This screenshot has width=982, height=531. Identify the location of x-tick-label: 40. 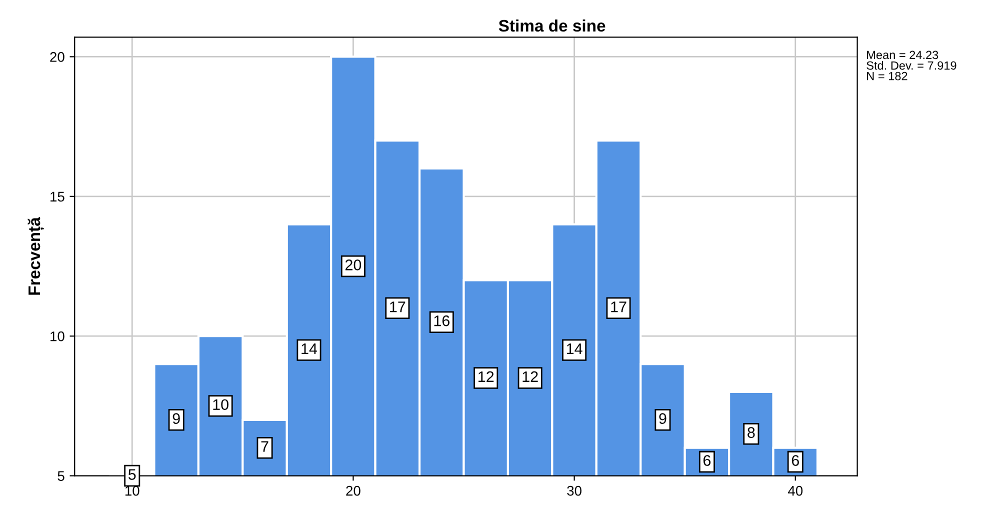
(795, 491).